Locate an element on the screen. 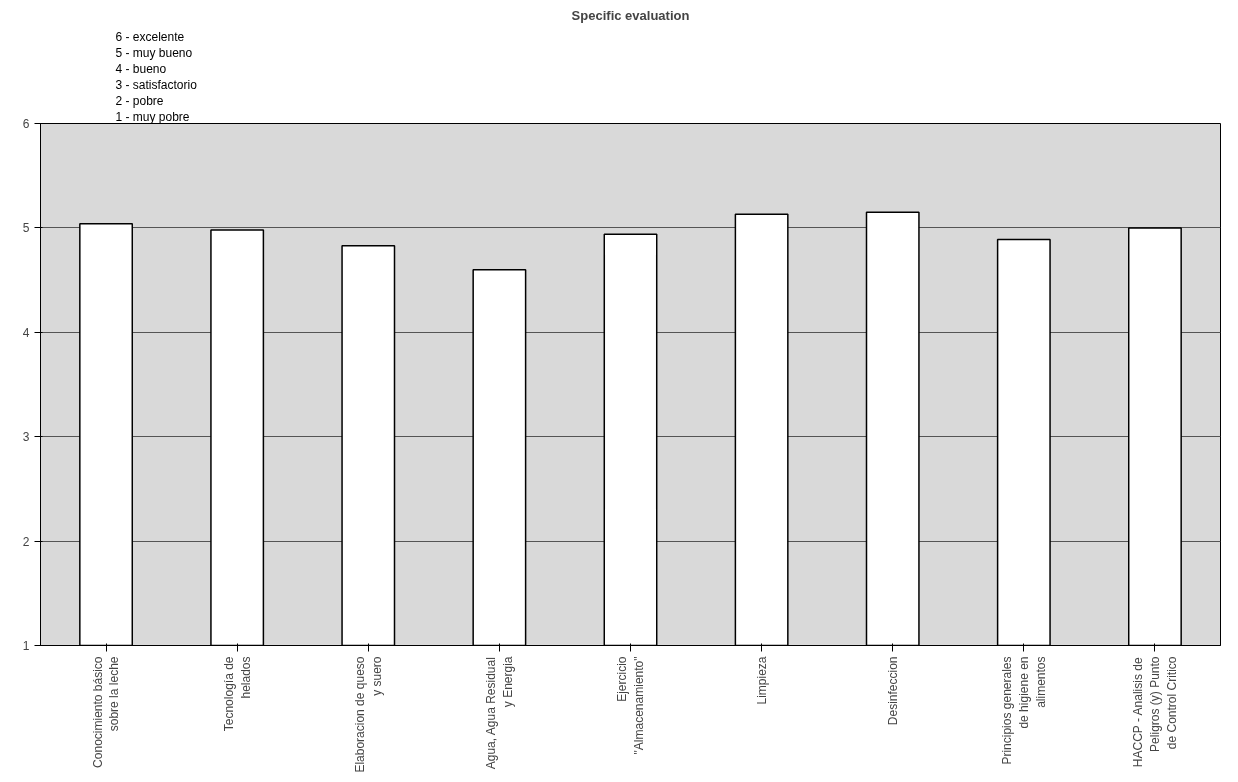 This screenshot has width=1238, height=782. x-tick-label: Tecnología de helados is located at coordinates (237, 694).